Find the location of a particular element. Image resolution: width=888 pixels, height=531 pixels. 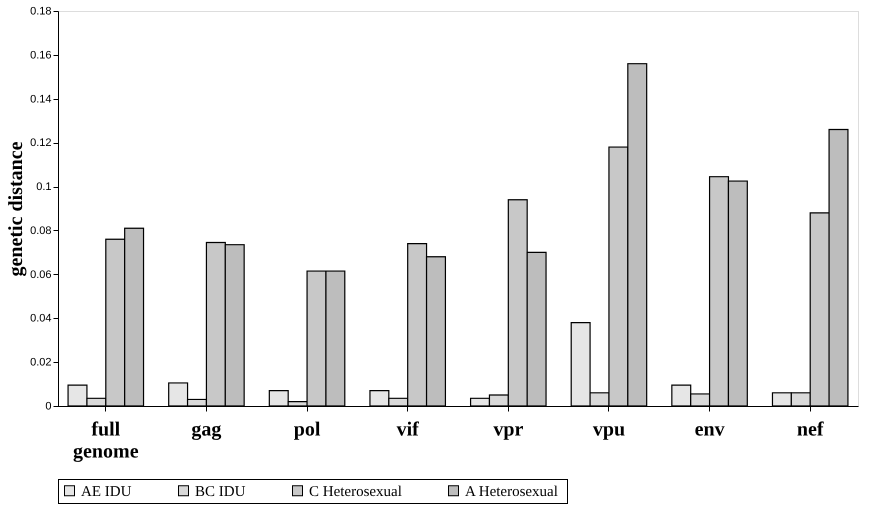

y-tick-label: 0.18 is located at coordinates (41, 12).